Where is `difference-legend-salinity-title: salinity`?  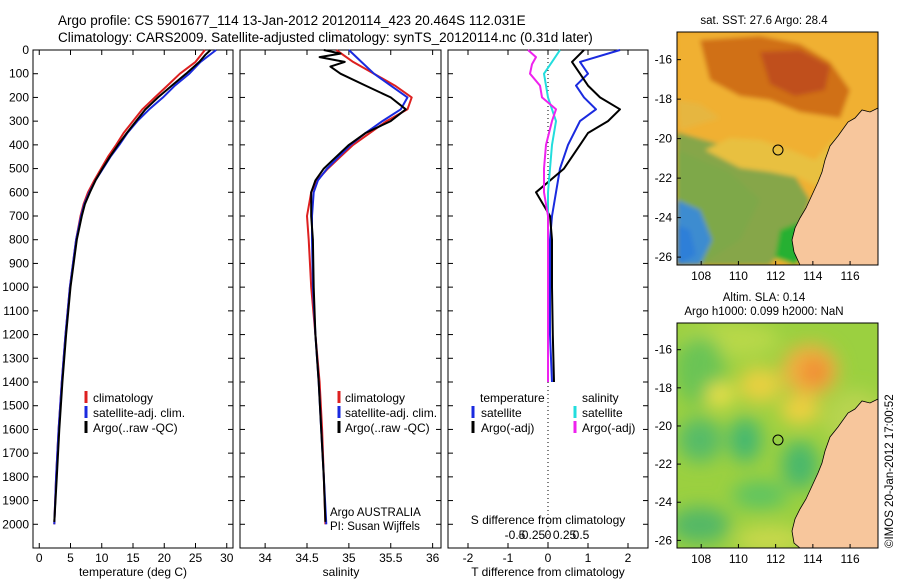
difference-legend-salinity-title: salinity is located at coordinates (600, 398).